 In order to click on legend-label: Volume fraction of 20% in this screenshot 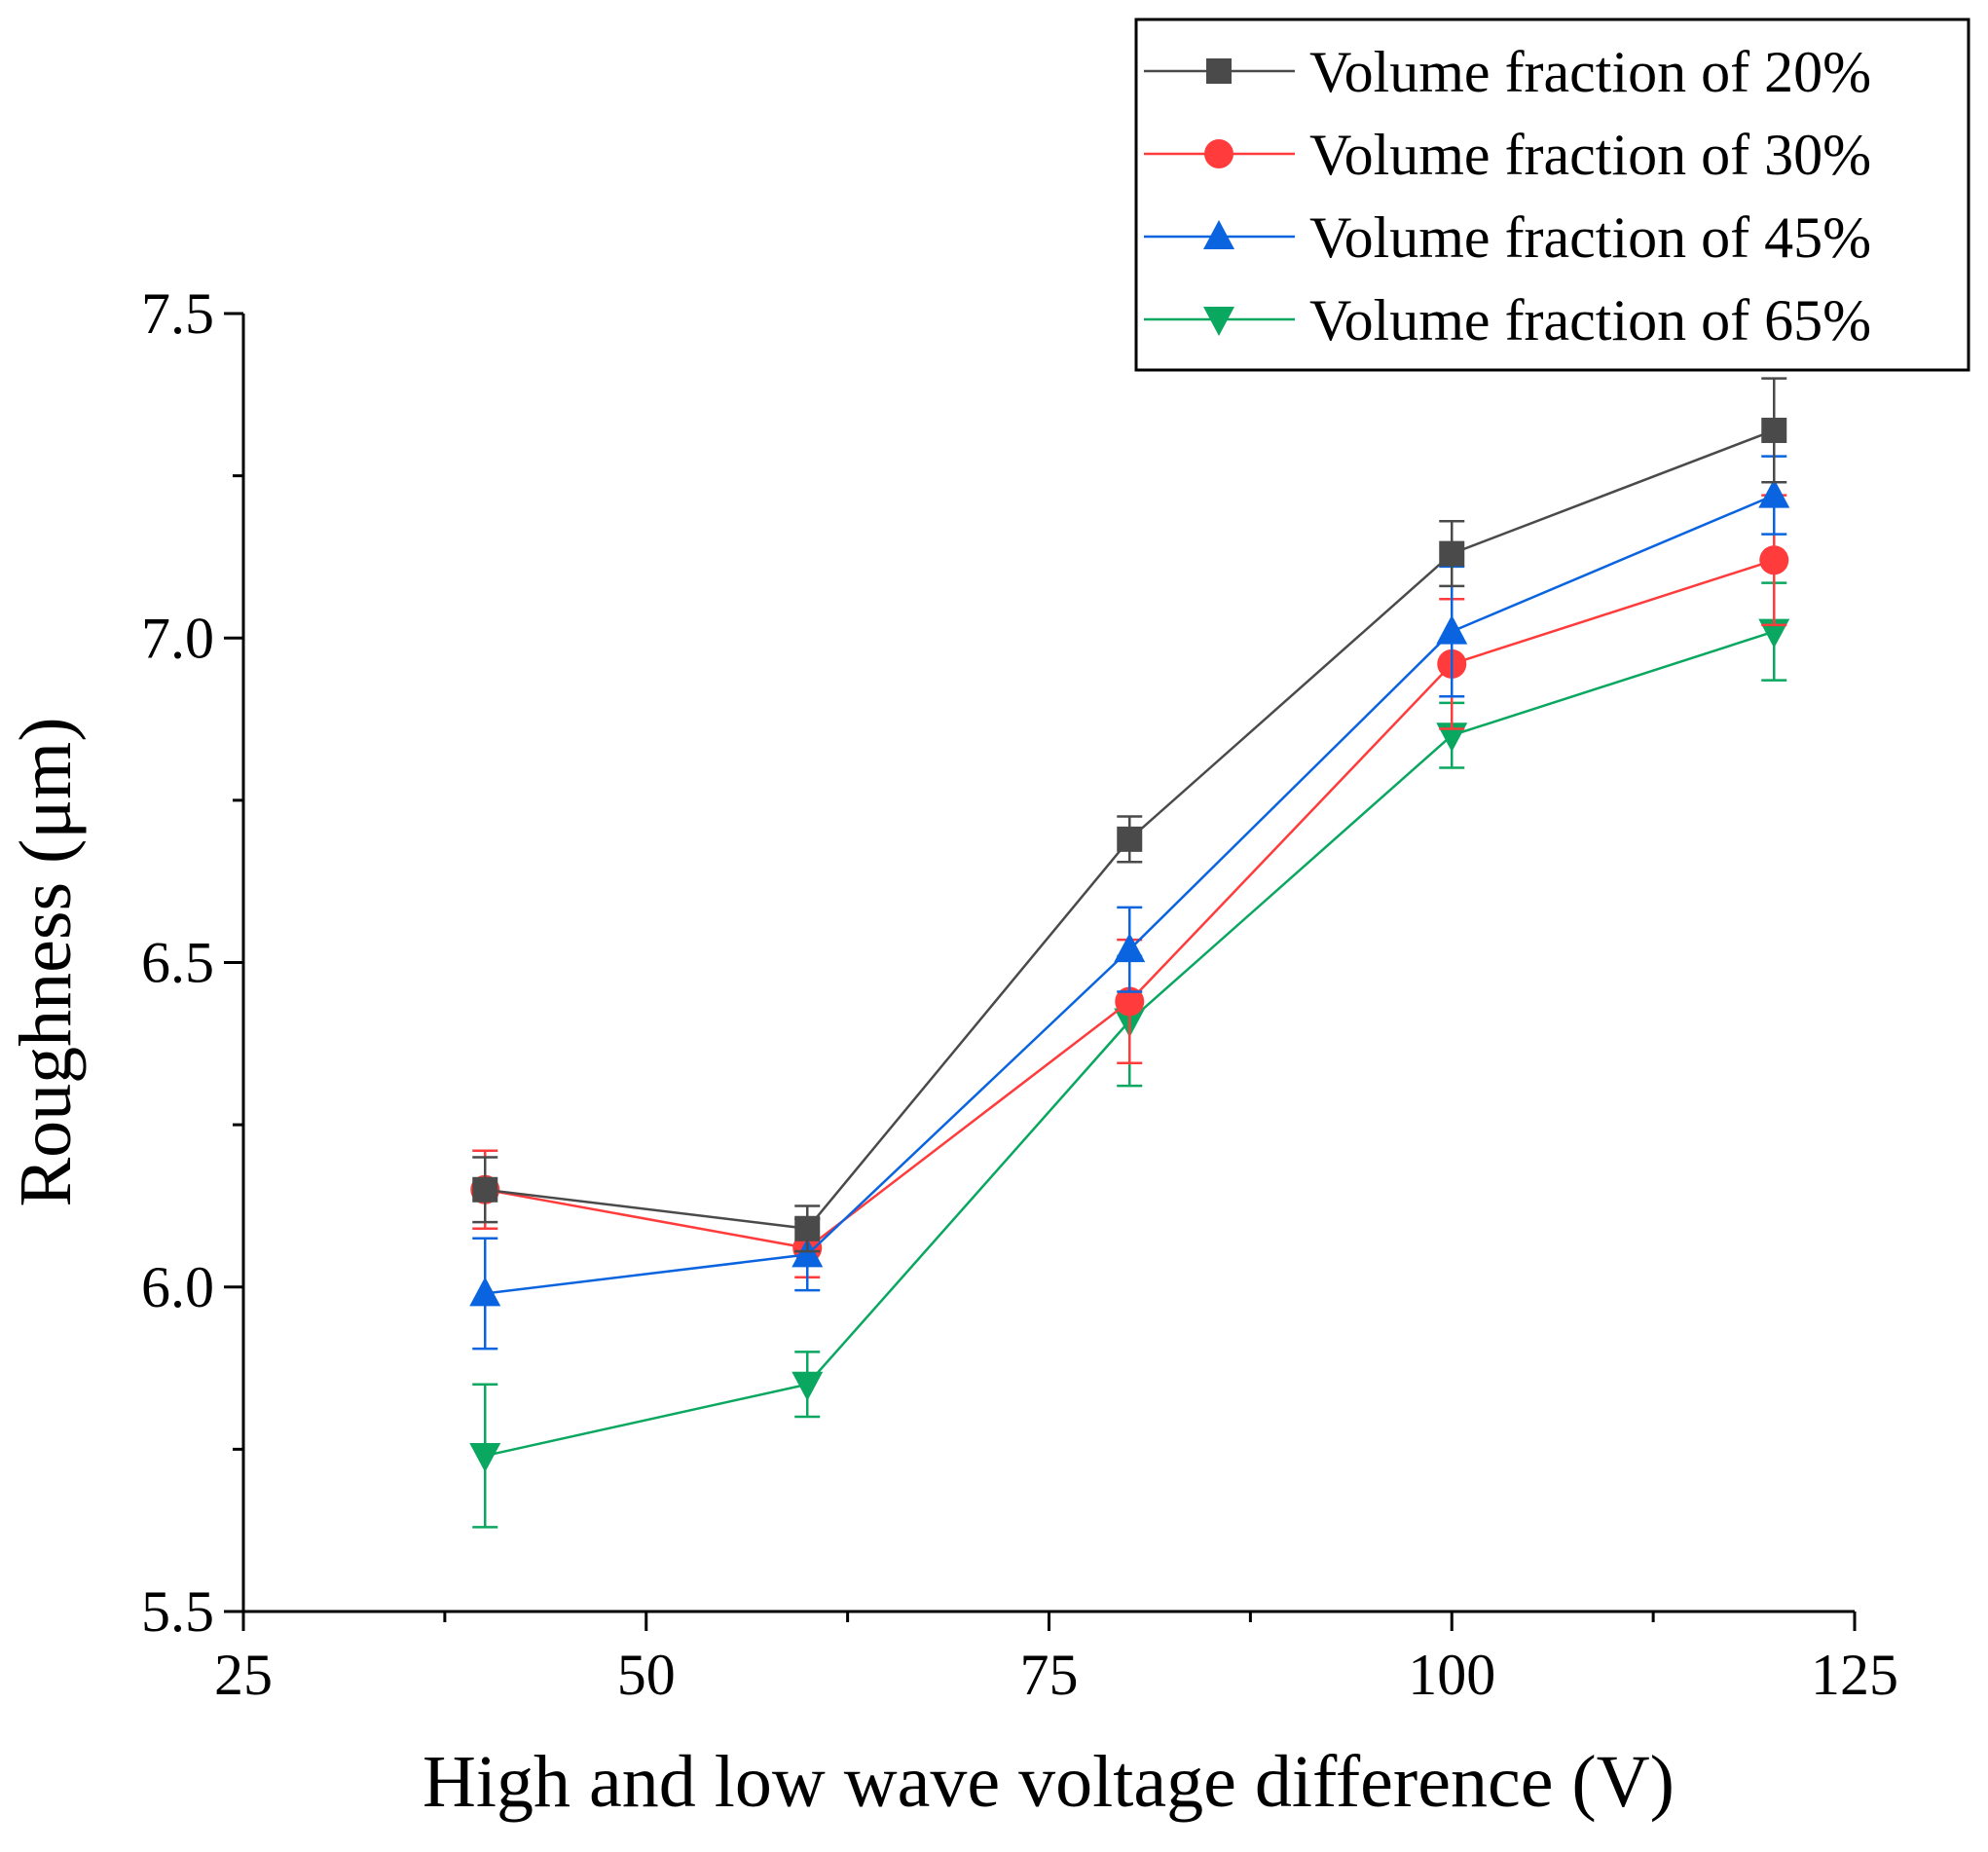, I will do `click(1590, 72)`.